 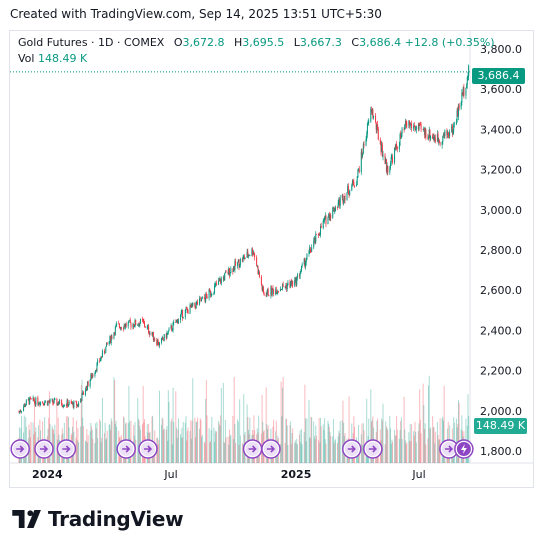 I want to click on change-value: +12.8 (+0.35%), so click(x=449, y=42).